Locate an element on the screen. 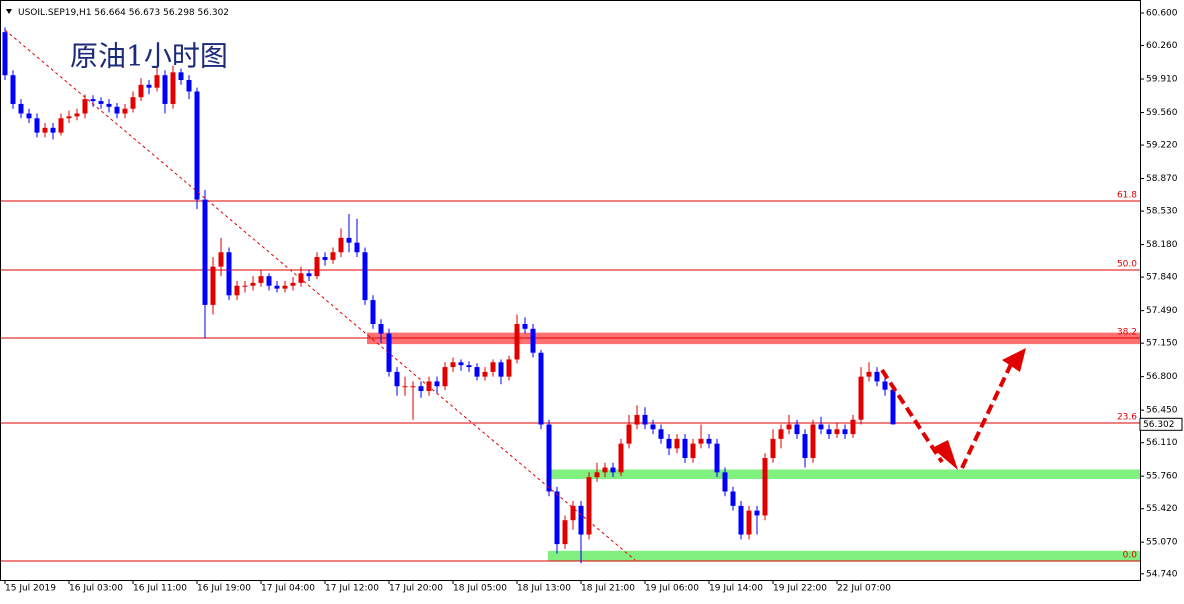 Image resolution: width=1184 pixels, height=604 pixels. x-tick-label: 15 Jul 2019 is located at coordinates (30, 589).